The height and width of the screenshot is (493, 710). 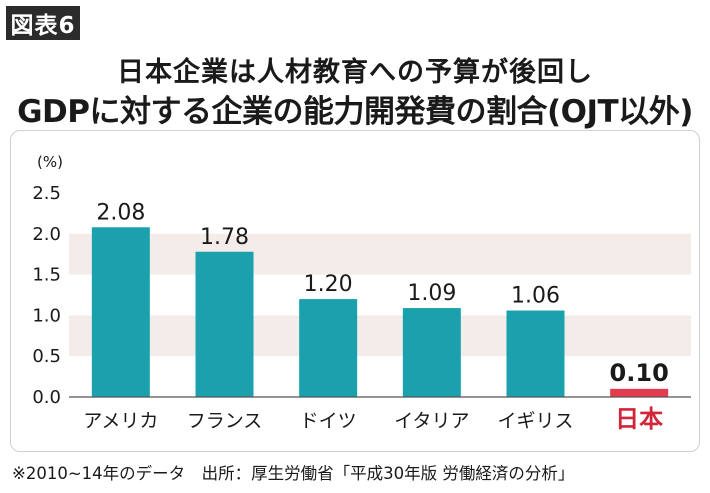 I want to click on y-tick-label: 2.5, so click(x=46, y=193).